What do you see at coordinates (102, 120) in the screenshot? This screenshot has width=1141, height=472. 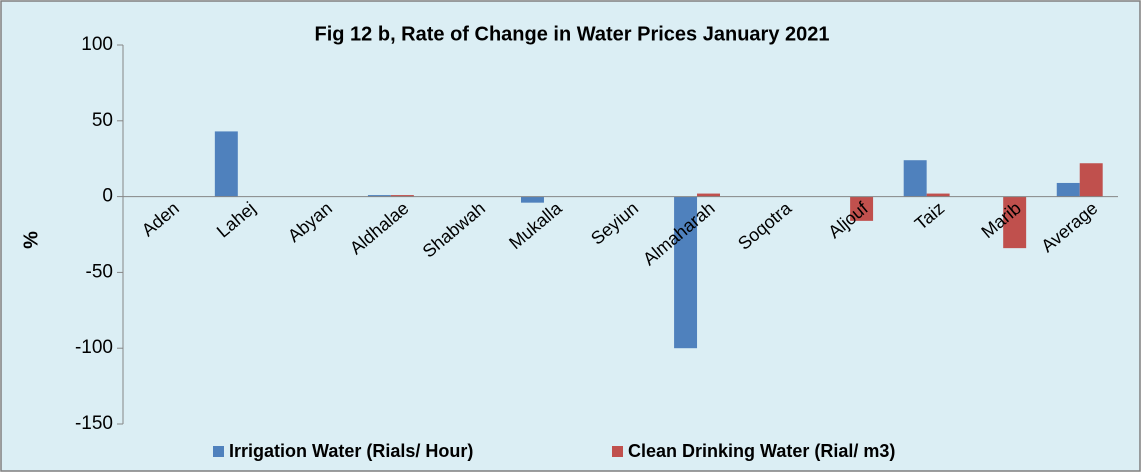 I see `y-tick-label: 50` at bounding box center [102, 120].